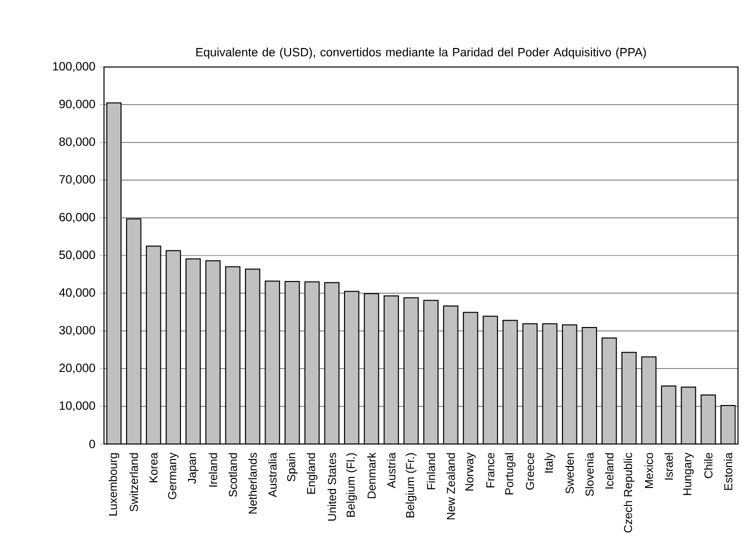 This screenshot has height=536, width=753. What do you see at coordinates (77, 105) in the screenshot?
I see `y-tick-label: 90,000` at bounding box center [77, 105].